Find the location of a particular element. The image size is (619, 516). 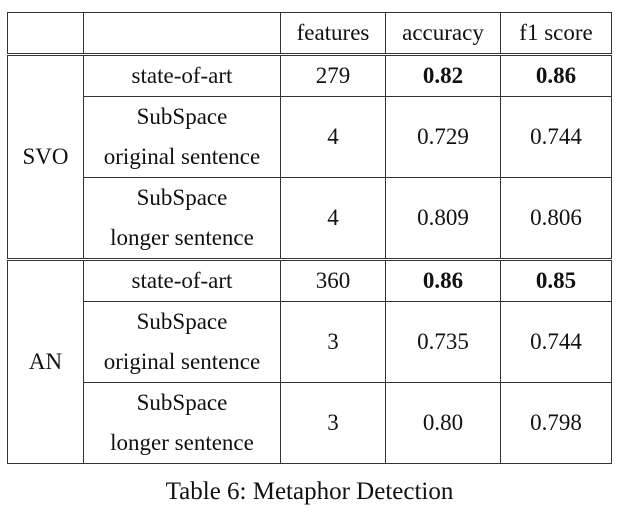

features-cell: 279 is located at coordinates (333, 75).